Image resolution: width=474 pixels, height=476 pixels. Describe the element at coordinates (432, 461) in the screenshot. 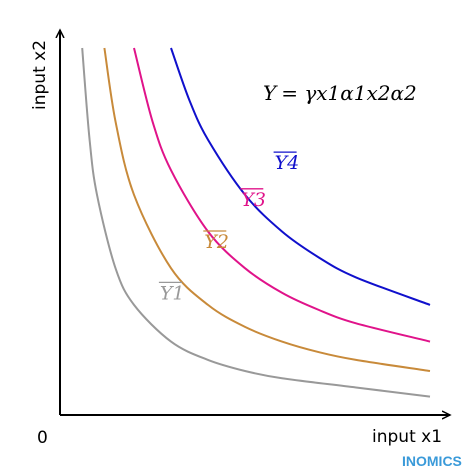

I see `inomics-logo: INOMICS` at that location.